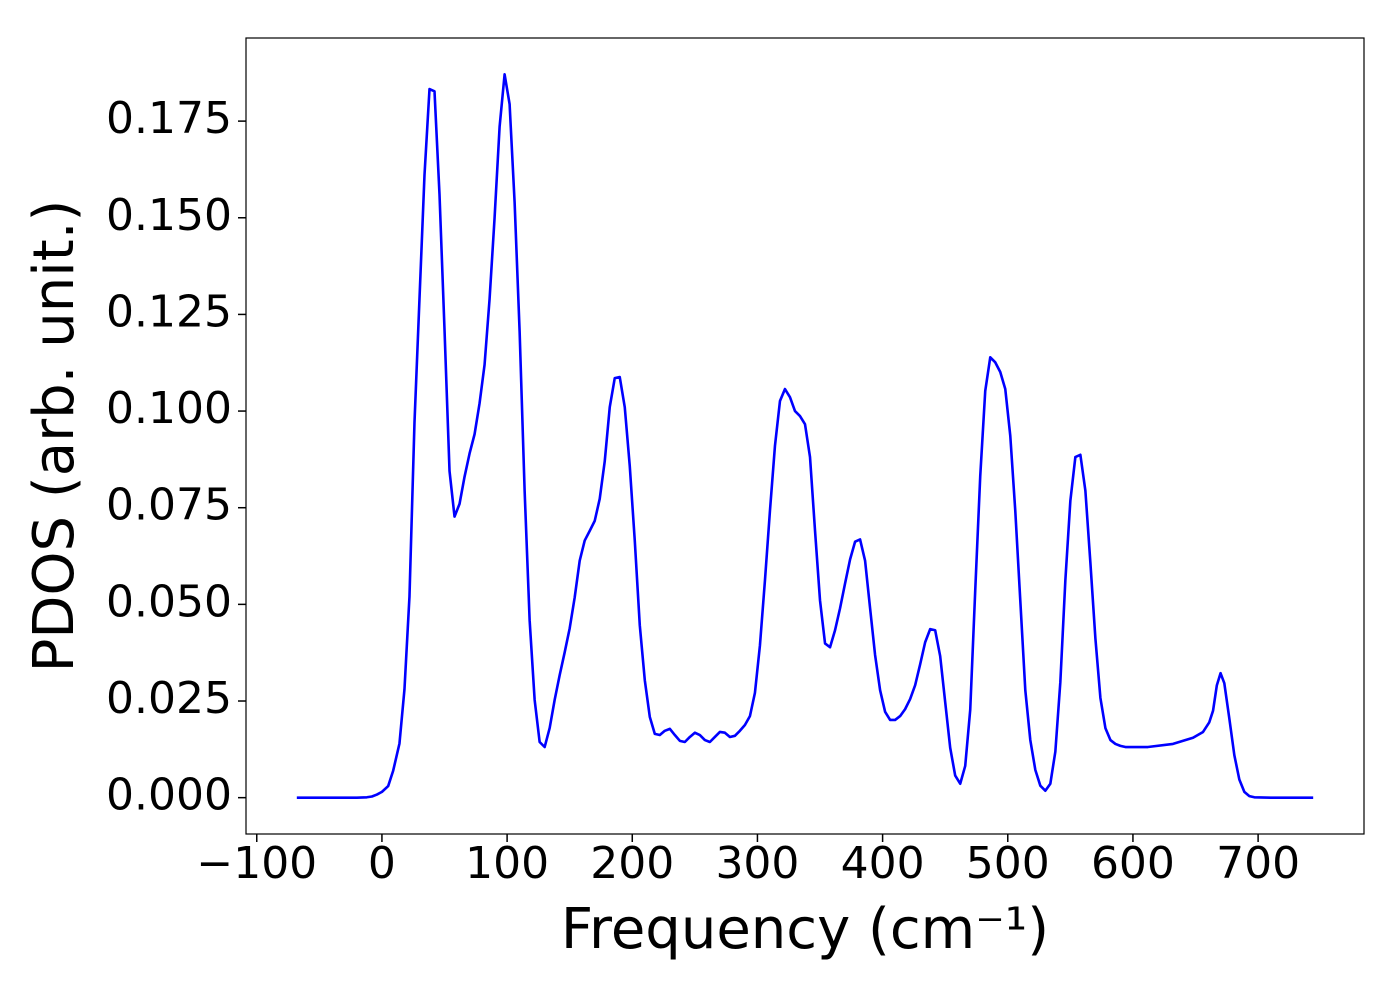 Image resolution: width=1400 pixels, height=1000 pixels. What do you see at coordinates (1258, 863) in the screenshot?
I see `x-tick-label: 700` at bounding box center [1258, 863].